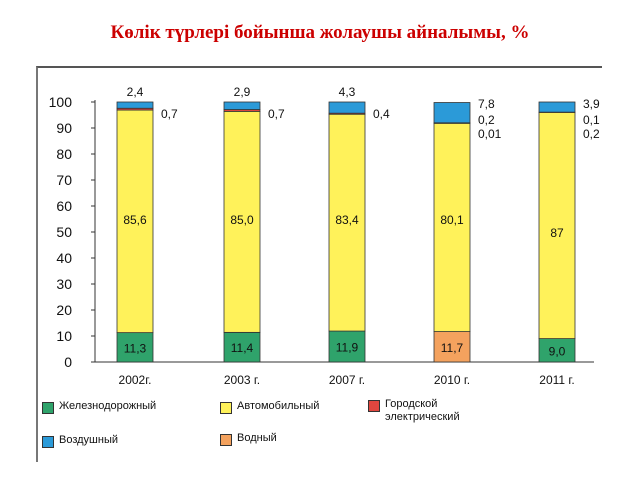  I want to click on legend-label-water: Водный, so click(257, 438).